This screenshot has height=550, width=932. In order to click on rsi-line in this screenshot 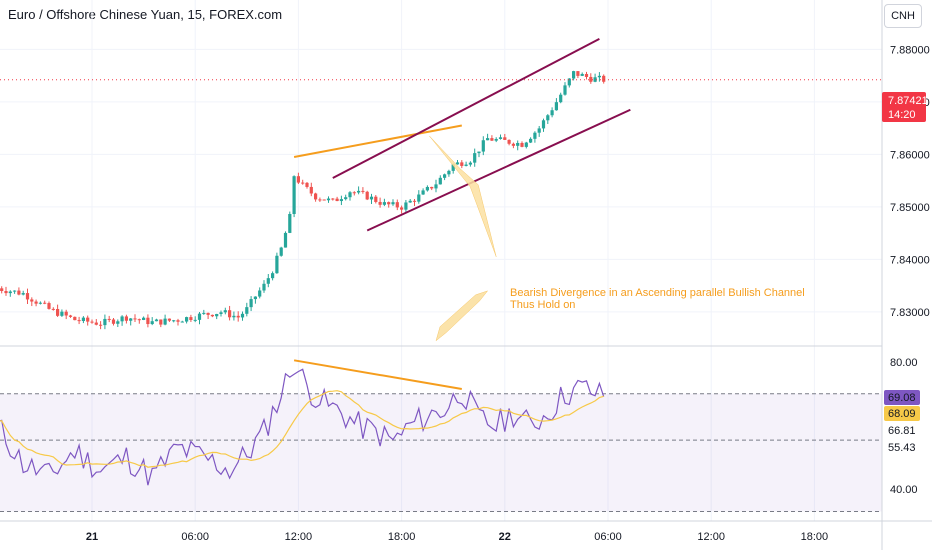, I will do `click(302, 427)`.